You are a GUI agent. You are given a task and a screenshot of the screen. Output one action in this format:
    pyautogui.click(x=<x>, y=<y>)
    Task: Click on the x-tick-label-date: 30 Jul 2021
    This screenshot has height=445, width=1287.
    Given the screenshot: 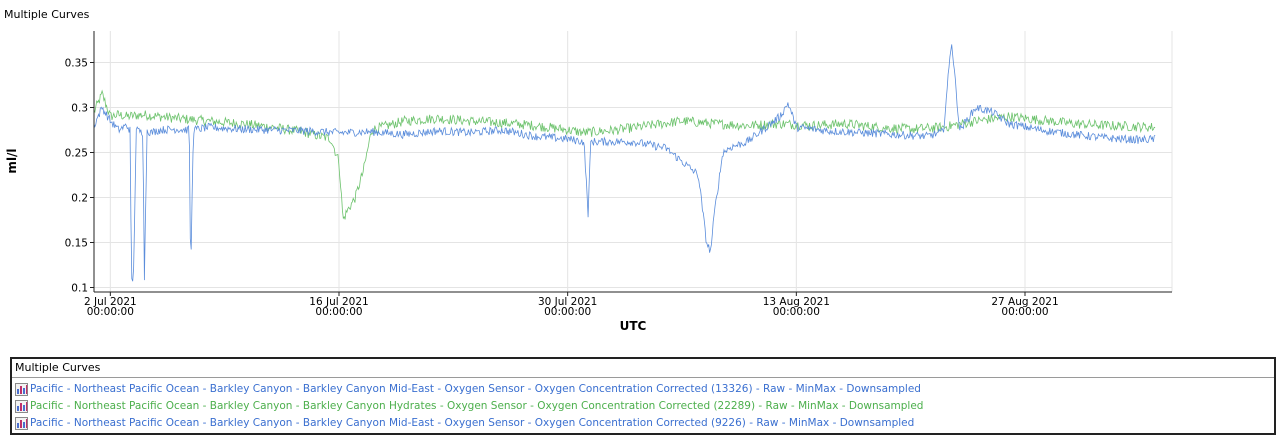 What is the action you would take?
    pyautogui.click(x=567, y=302)
    